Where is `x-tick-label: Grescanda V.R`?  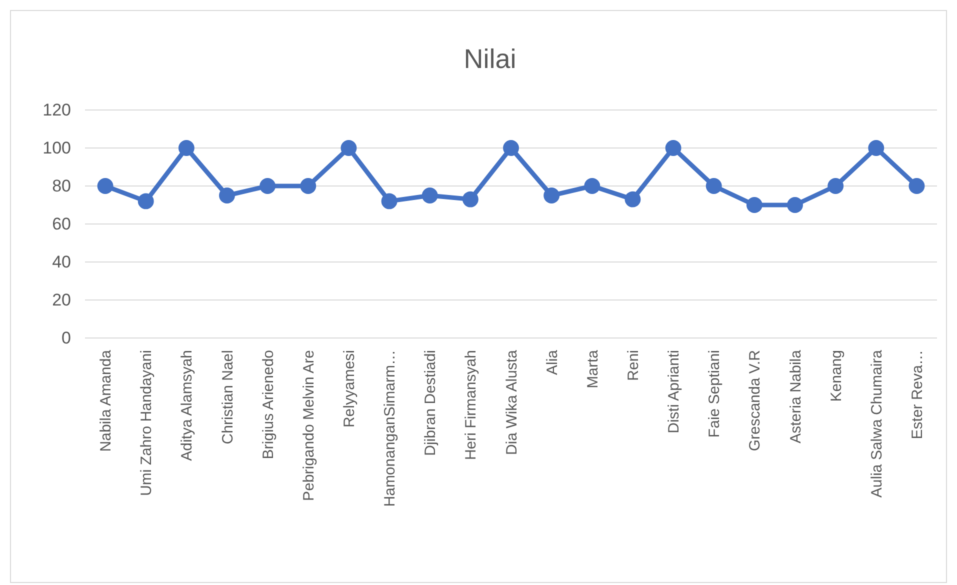 x-tick-label: Grescanda V.R is located at coordinates (755, 401).